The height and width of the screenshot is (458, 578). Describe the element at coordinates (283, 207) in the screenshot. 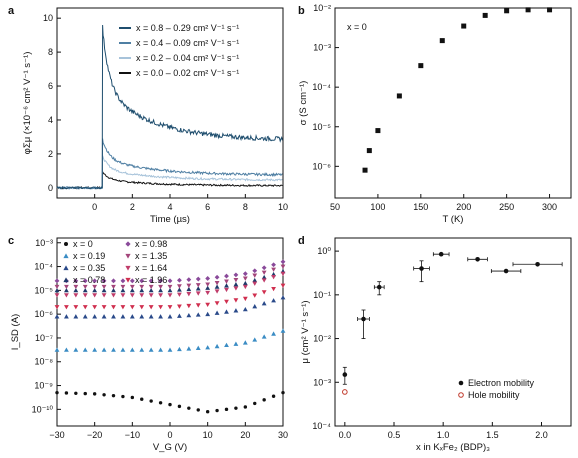

I see `panel-a-xtick-label: 10` at that location.